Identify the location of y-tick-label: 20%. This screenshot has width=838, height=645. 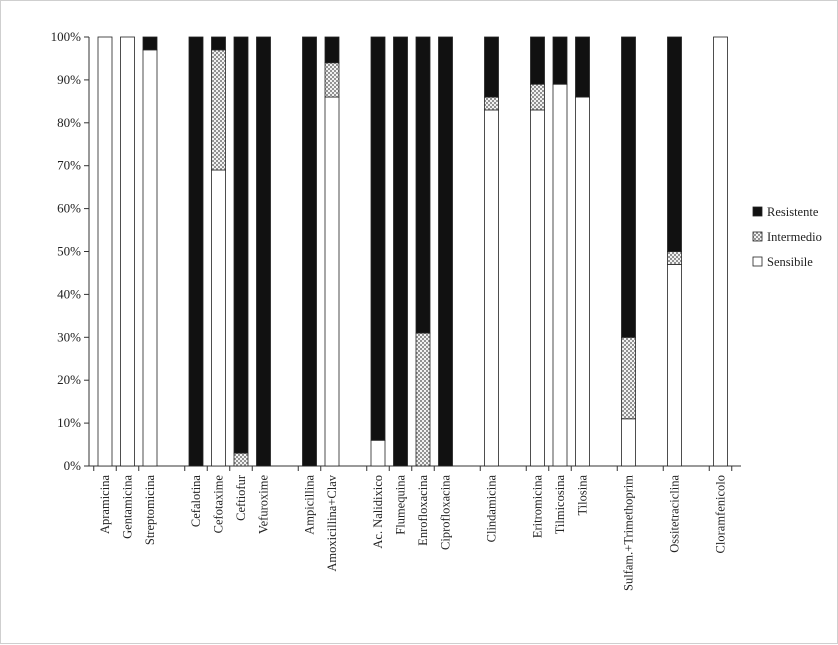
(69, 379).